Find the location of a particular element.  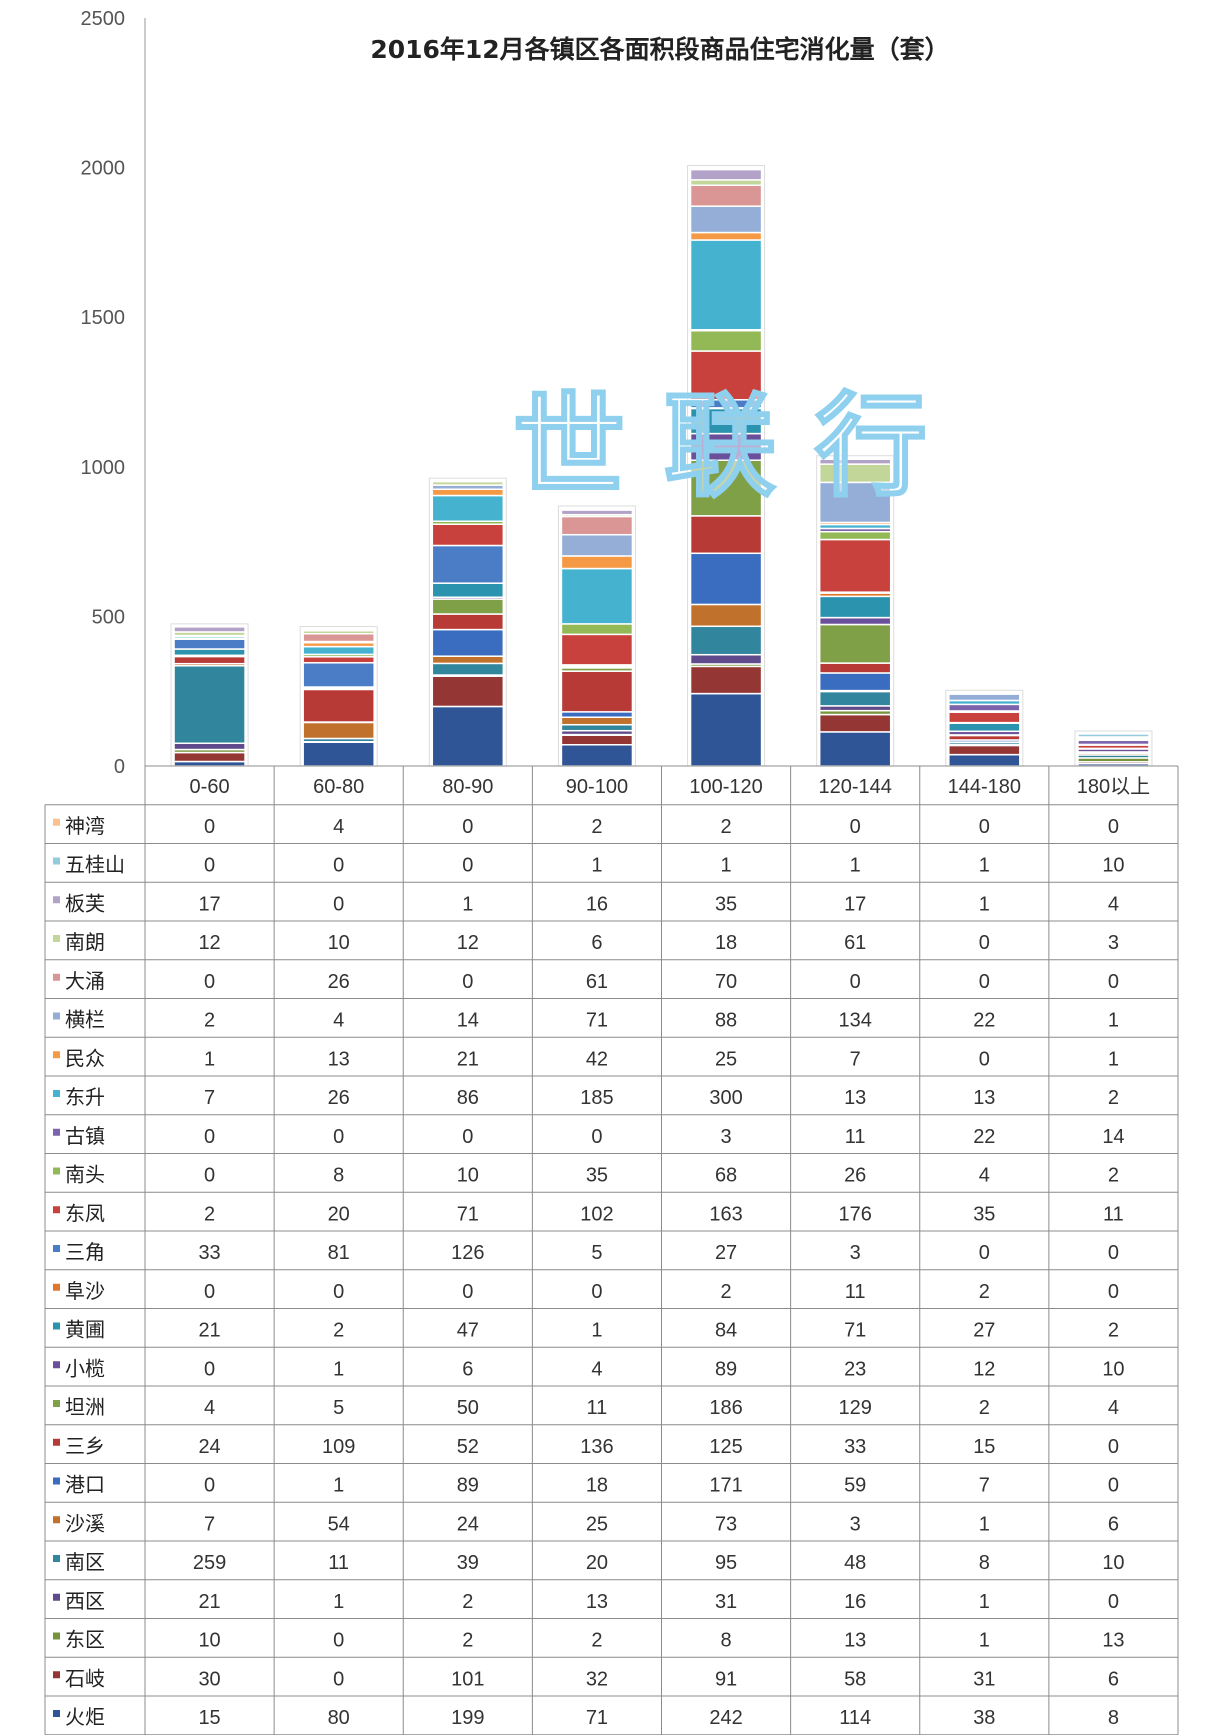

table-cell: 24 is located at coordinates (209, 1447).